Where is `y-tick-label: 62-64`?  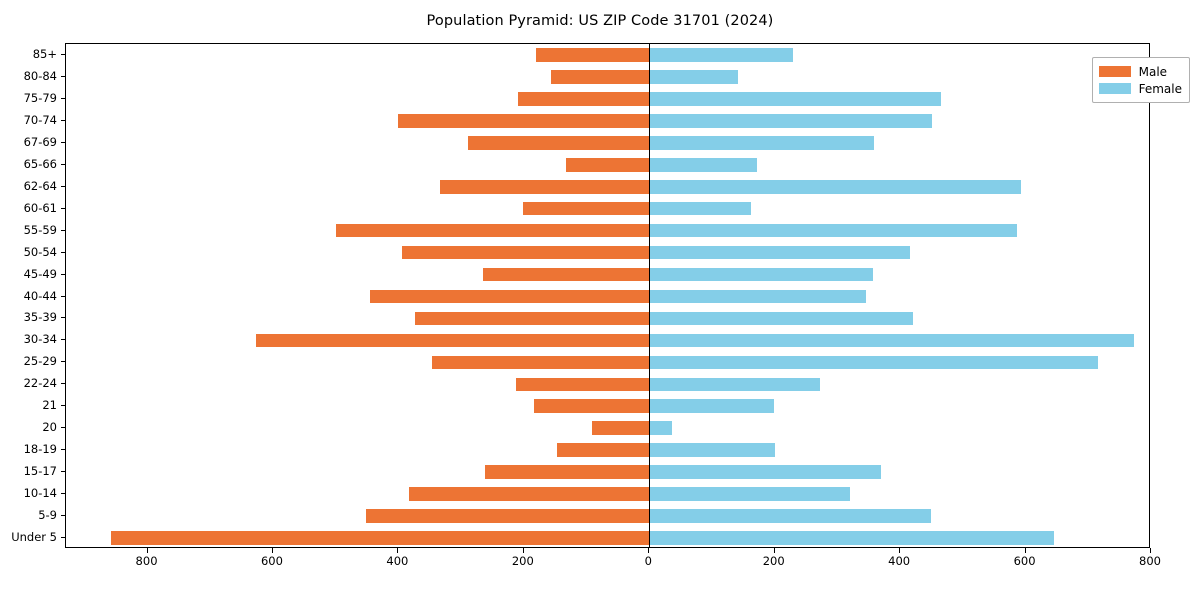
y-tick-label: 62-64 is located at coordinates (40, 185).